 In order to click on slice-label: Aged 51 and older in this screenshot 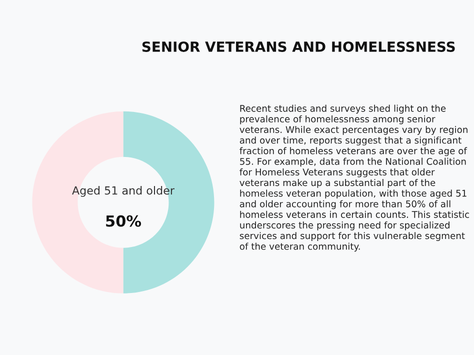, I will do `click(123, 191)`.